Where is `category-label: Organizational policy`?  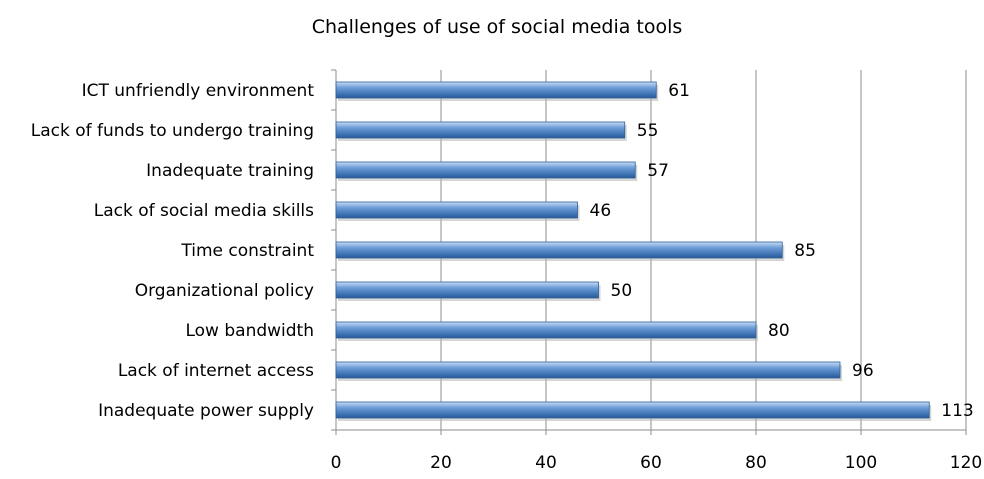
category-label: Organizational policy is located at coordinates (224, 291).